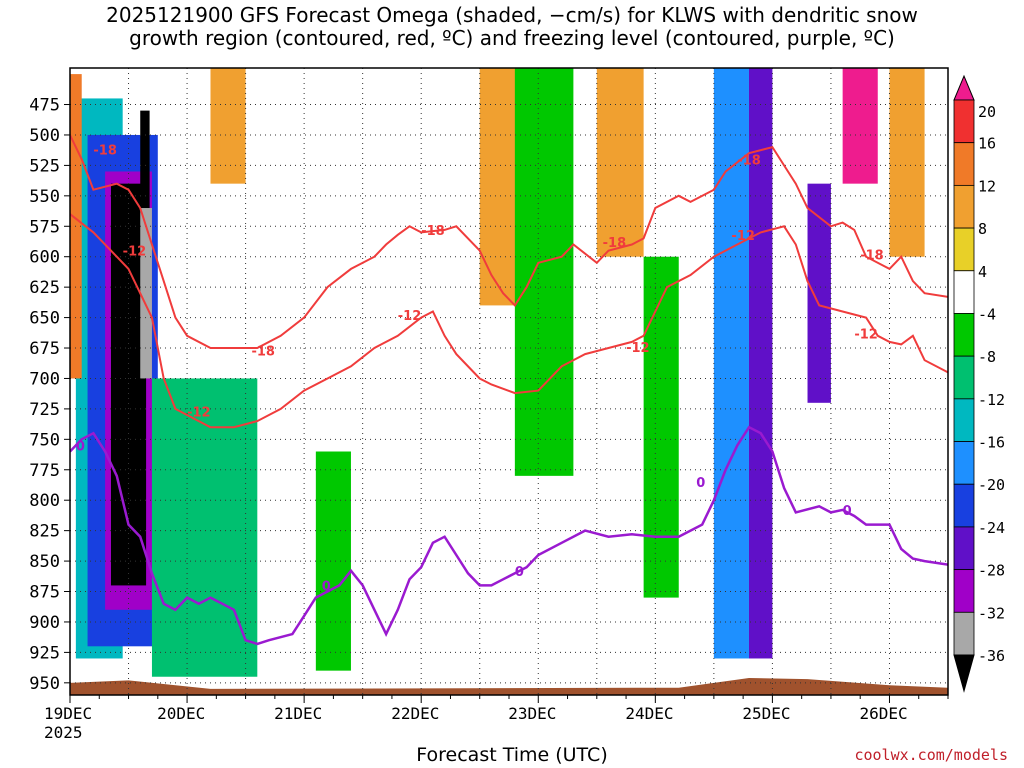 Image resolution: width=1024 pixels, height=768 pixels. What do you see at coordinates (931, 755) in the screenshot?
I see `site-credit: coolwx.com/models` at bounding box center [931, 755].